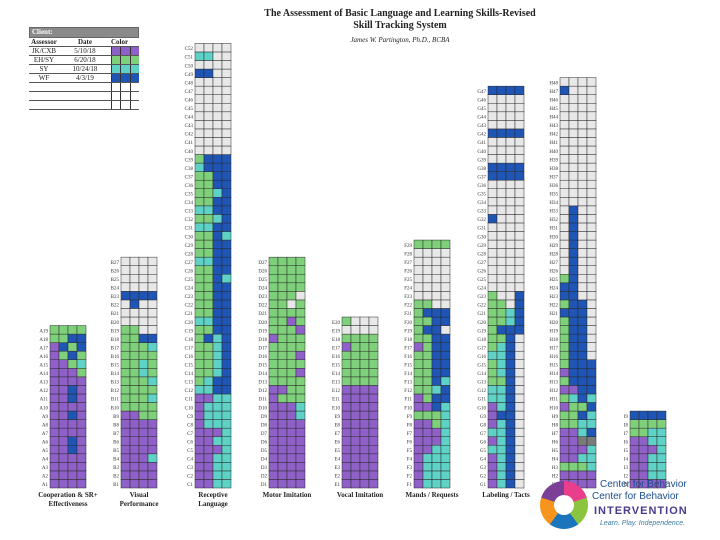 The image size is (720, 540). What do you see at coordinates (115, 408) in the screenshot?
I see `skill-code-label: B10` at bounding box center [115, 408].